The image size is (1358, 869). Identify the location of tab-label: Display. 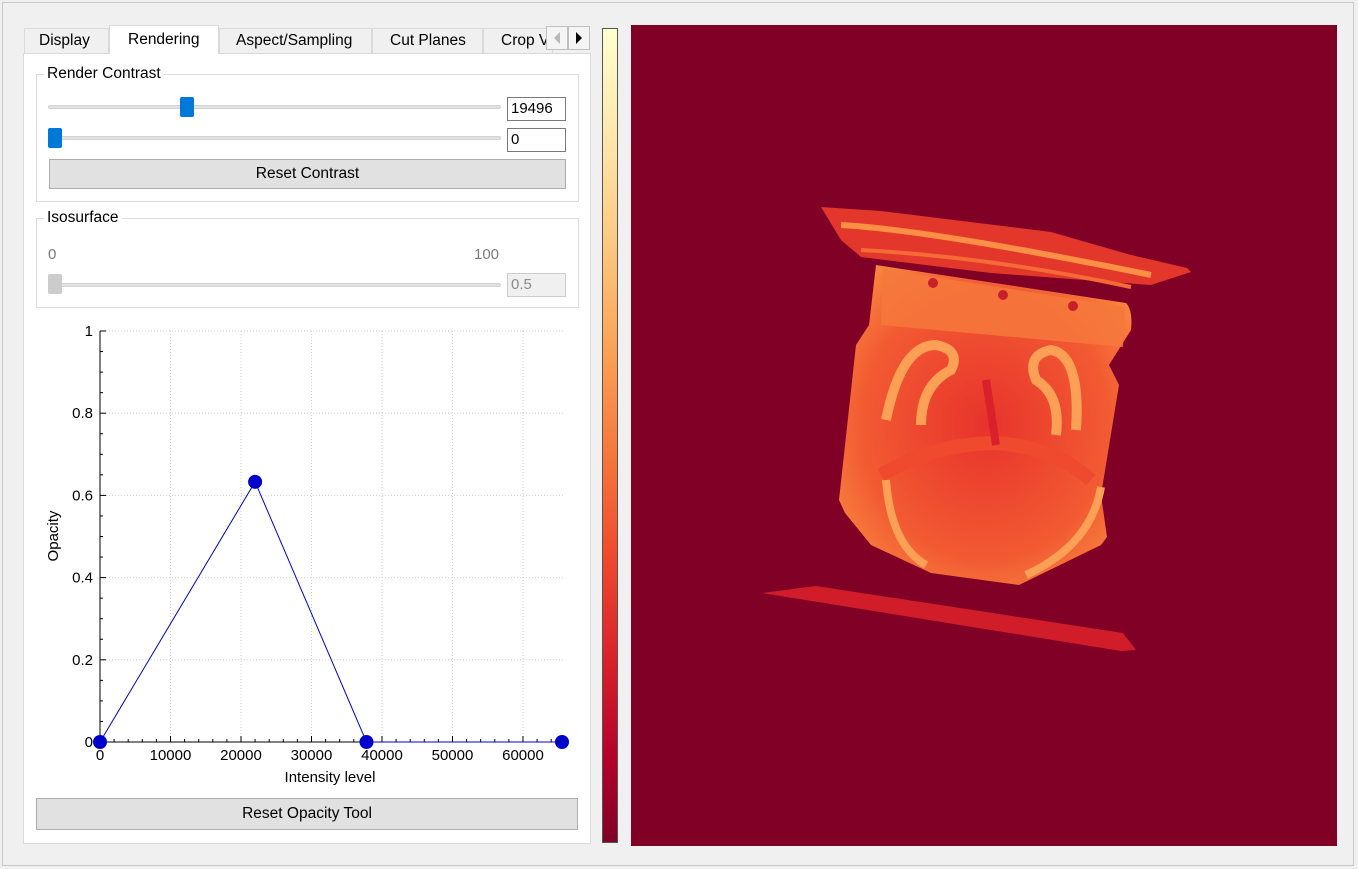
(64, 40).